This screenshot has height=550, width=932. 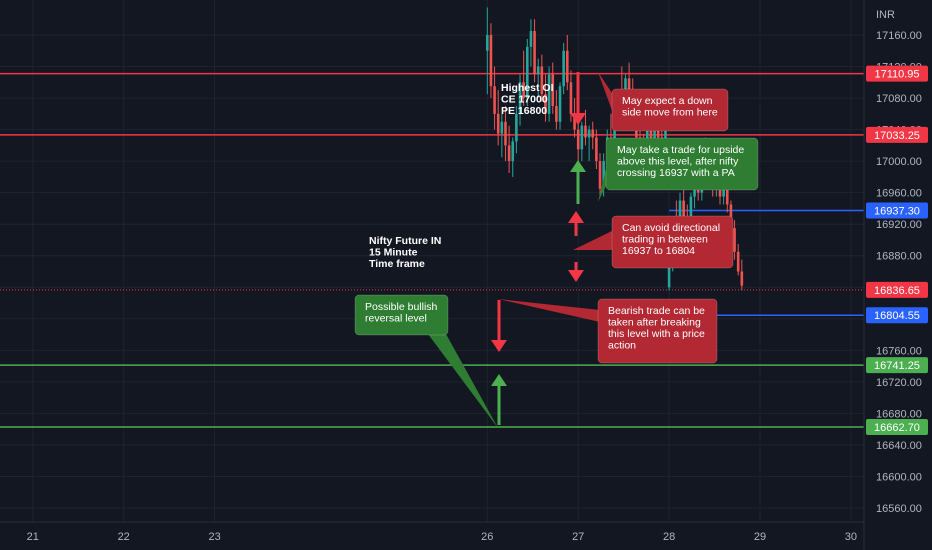 I want to click on y-tick-label: 16600.00, so click(x=899, y=477).